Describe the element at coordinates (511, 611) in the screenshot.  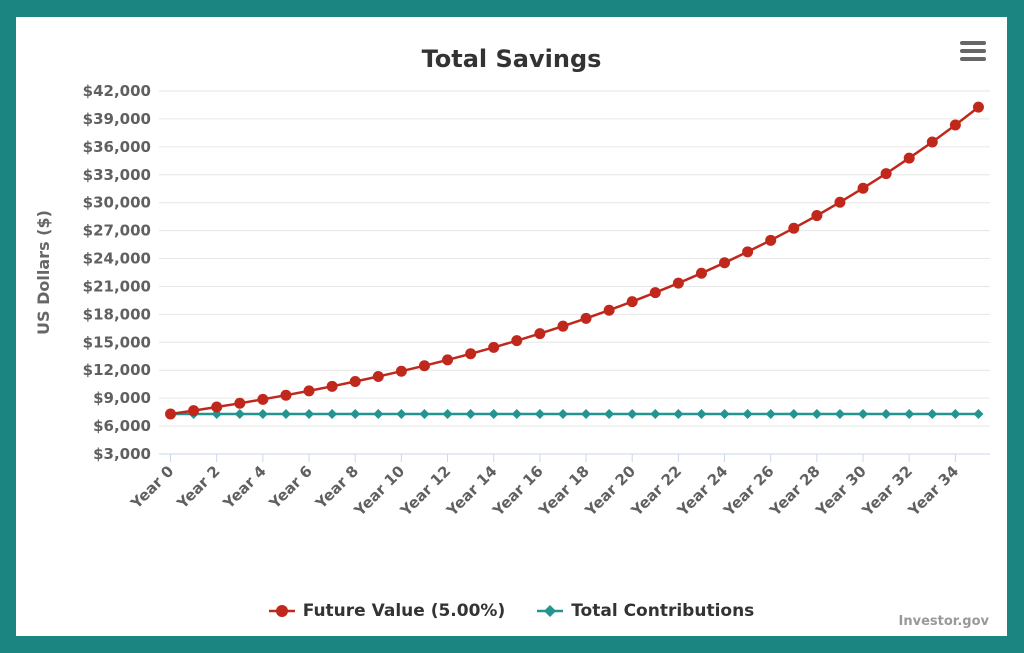
I see `chart-legend: Future Value (5.00%) Total Contributions` at that location.